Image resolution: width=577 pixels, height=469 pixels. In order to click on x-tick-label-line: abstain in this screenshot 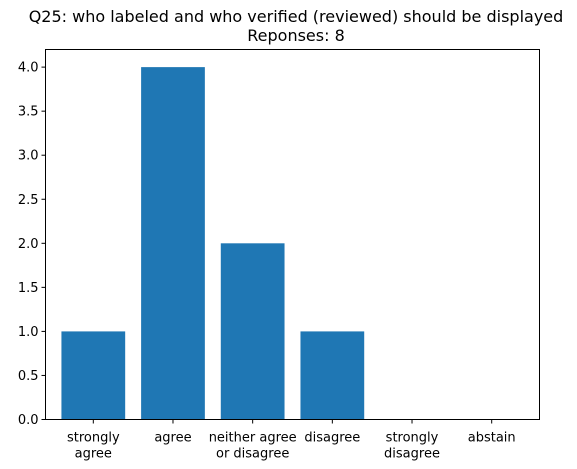, I will do `click(492, 438)`.